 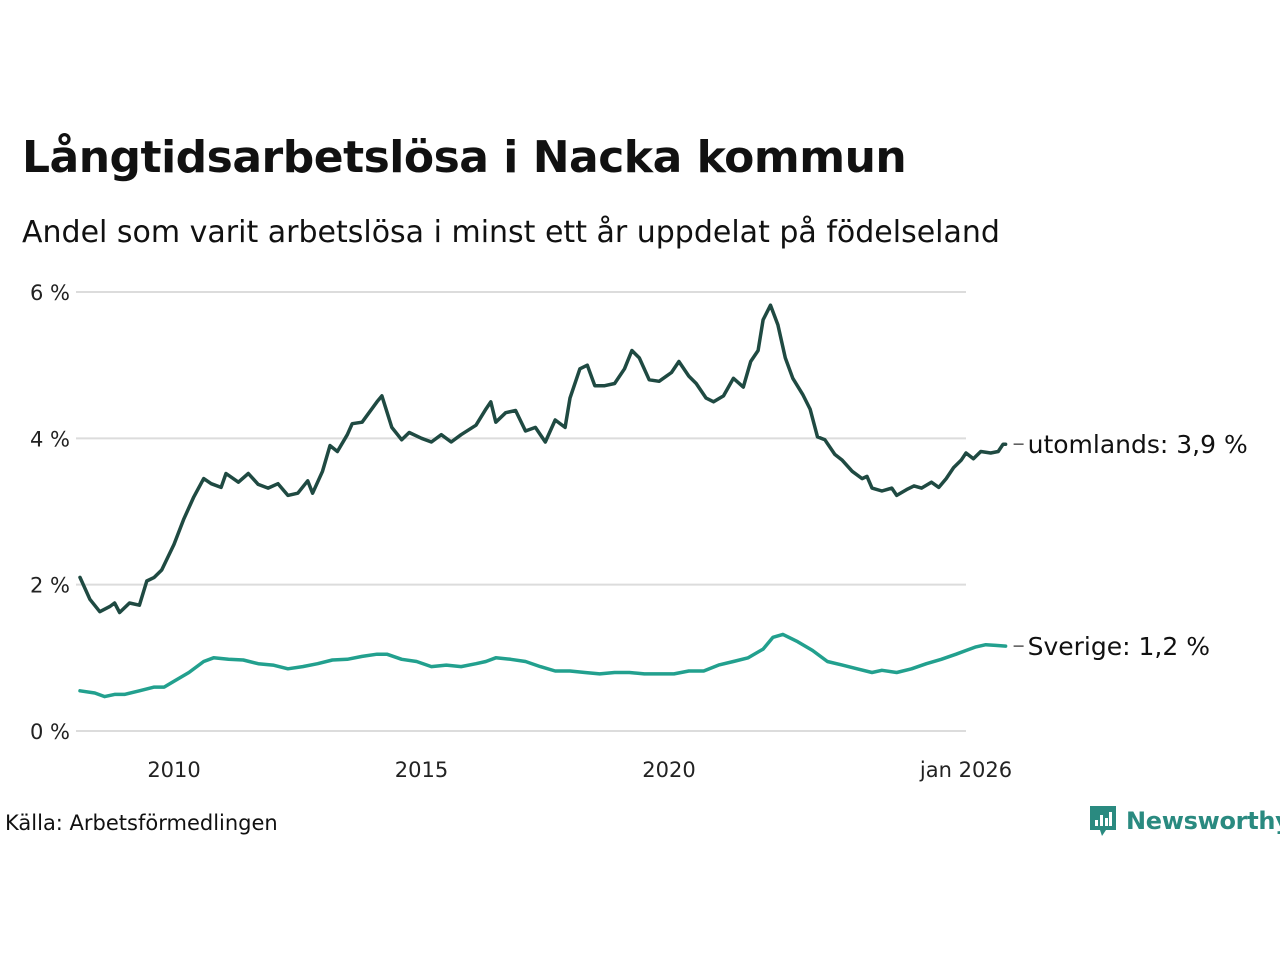 What do you see at coordinates (1203, 821) in the screenshot?
I see `brand-name: Newsworthy` at bounding box center [1203, 821].